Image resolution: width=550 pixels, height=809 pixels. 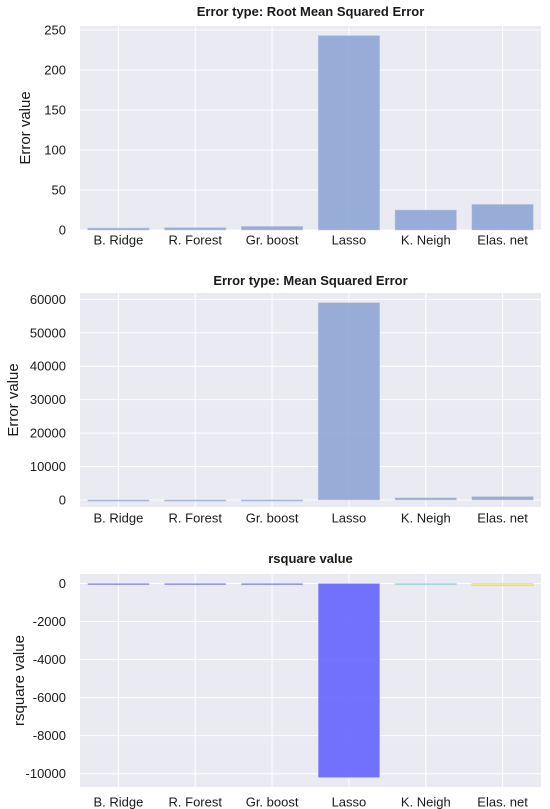 I want to click on y-tick-label: -10000, so click(x=46, y=773).